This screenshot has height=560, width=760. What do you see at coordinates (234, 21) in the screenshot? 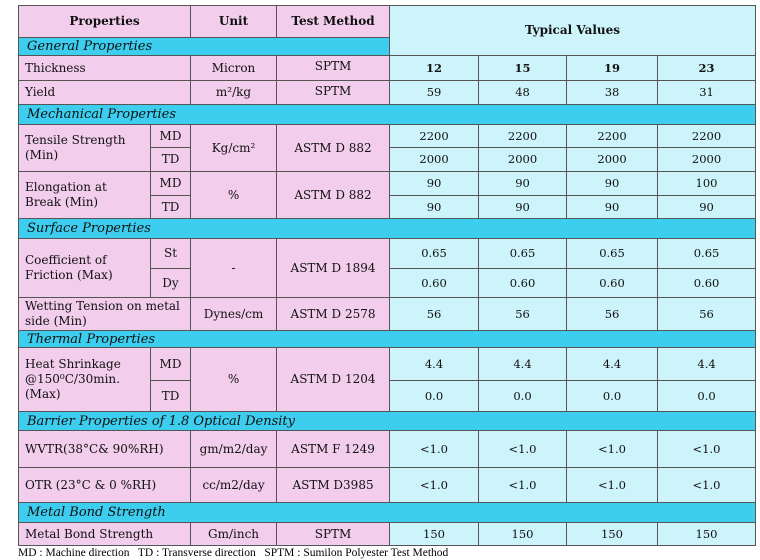
I see `header-cell: Unit` at bounding box center [234, 21].